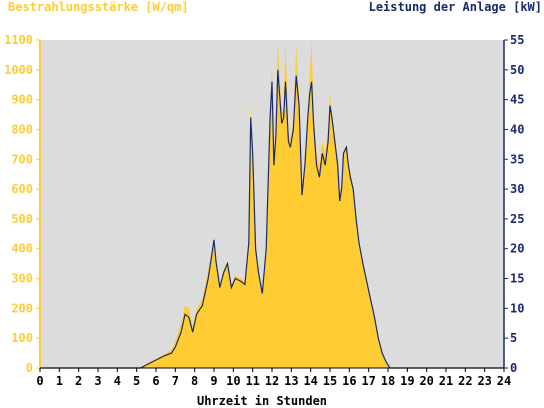 The image size is (544, 408). I want to click on y-right-tick-label: 55, so click(517, 40).